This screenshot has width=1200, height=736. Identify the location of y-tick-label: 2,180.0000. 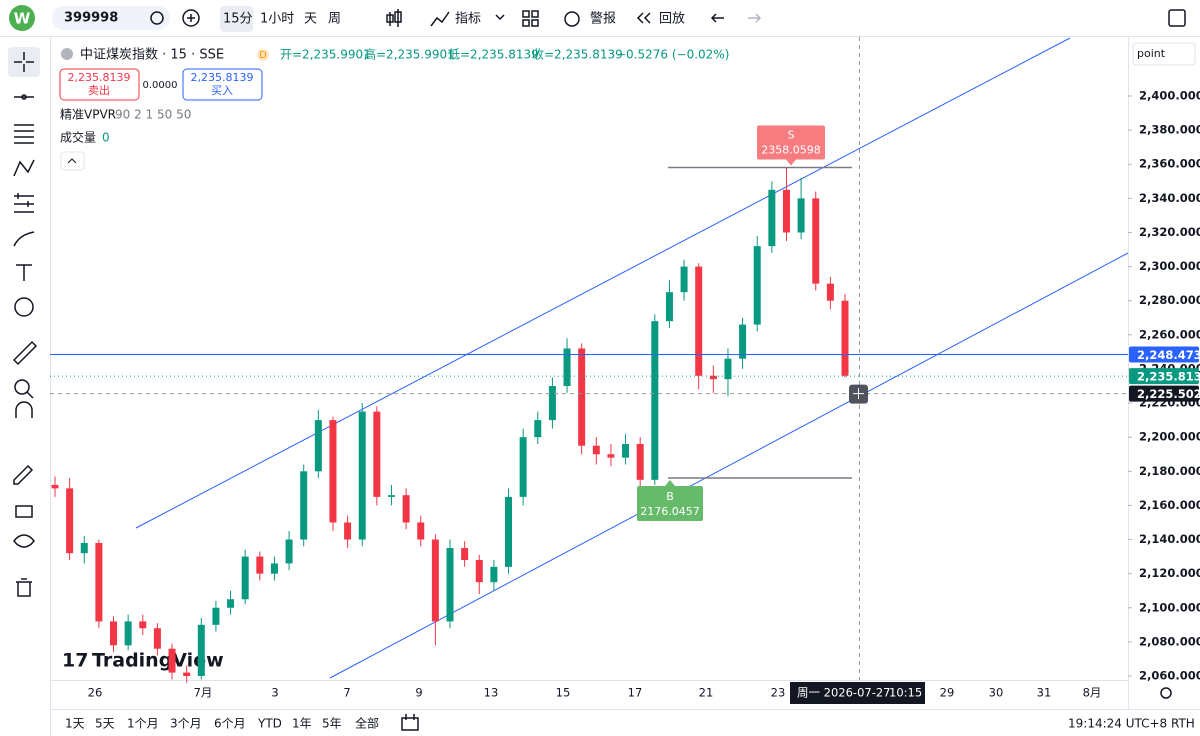
(1169, 471).